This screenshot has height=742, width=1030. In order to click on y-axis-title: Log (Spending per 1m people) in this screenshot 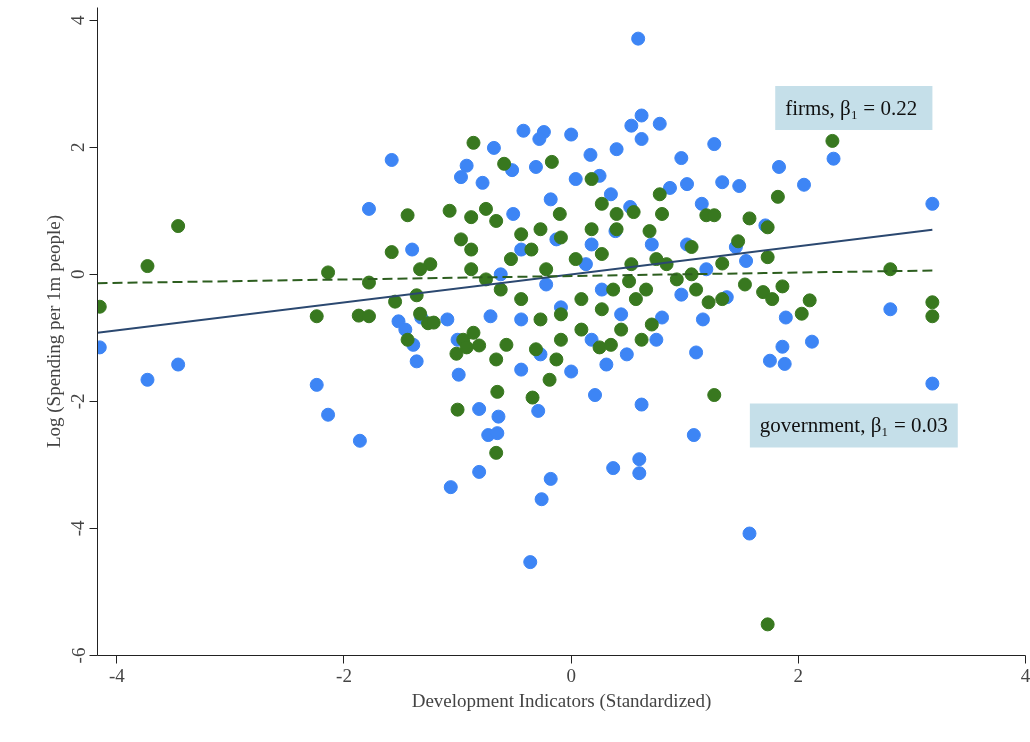, I will do `click(53, 331)`.